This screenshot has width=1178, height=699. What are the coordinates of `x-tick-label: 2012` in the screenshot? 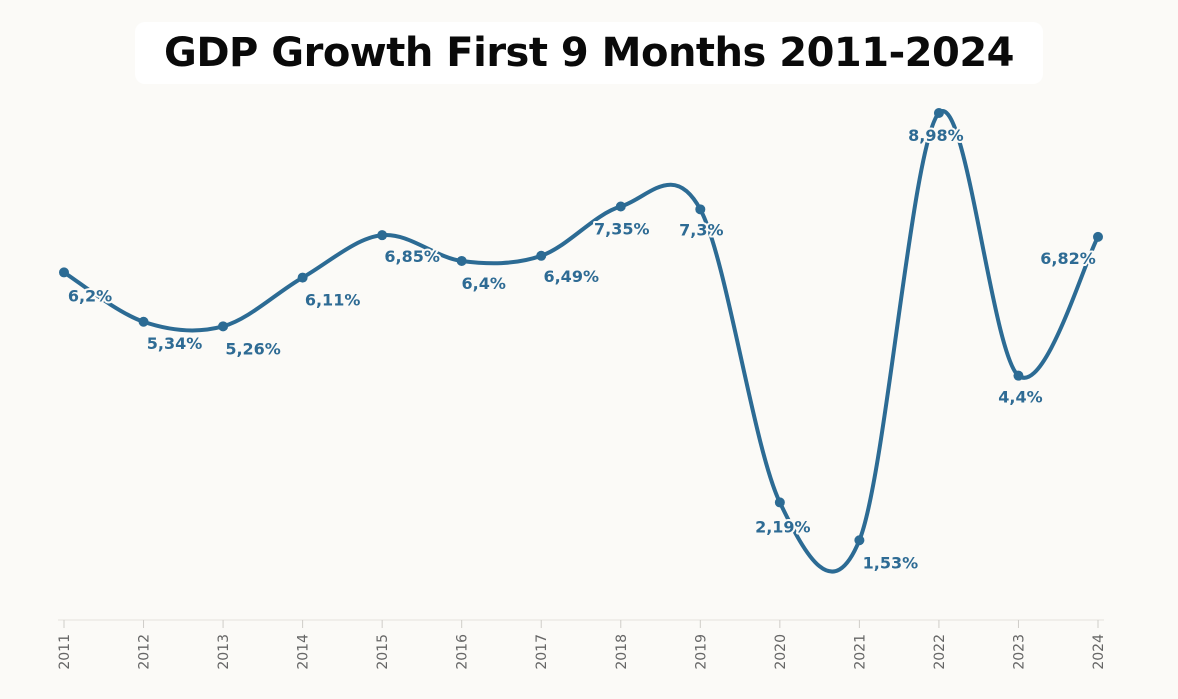 It's located at (145, 652).